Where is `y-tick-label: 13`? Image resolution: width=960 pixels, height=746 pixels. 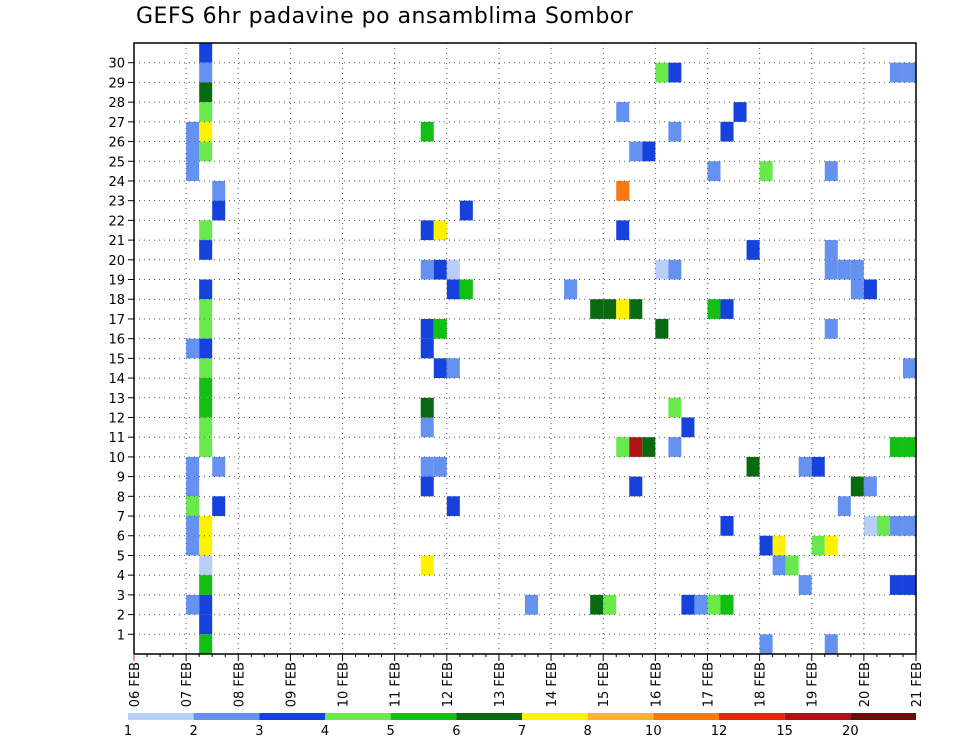
y-tick-label: 13 is located at coordinates (116, 399).